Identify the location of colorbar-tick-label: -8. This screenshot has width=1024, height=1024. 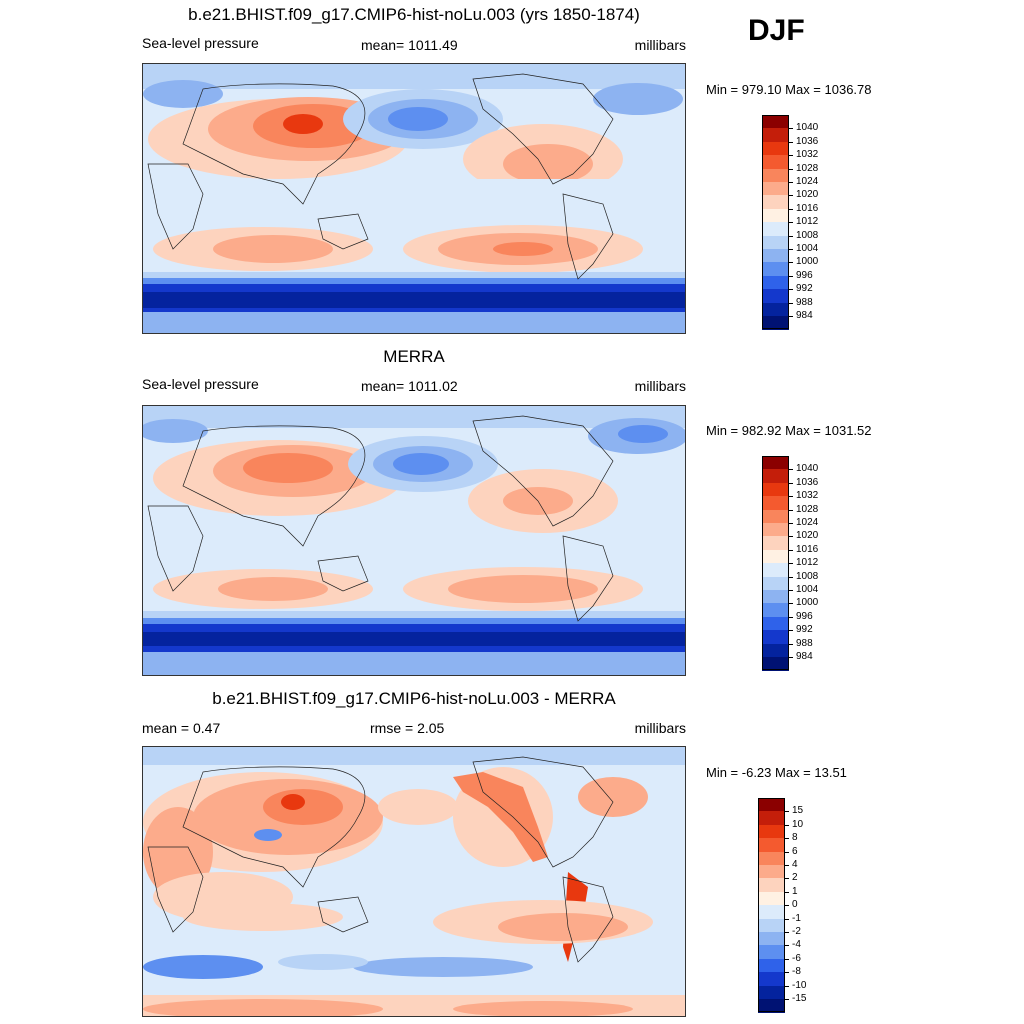
(796, 972).